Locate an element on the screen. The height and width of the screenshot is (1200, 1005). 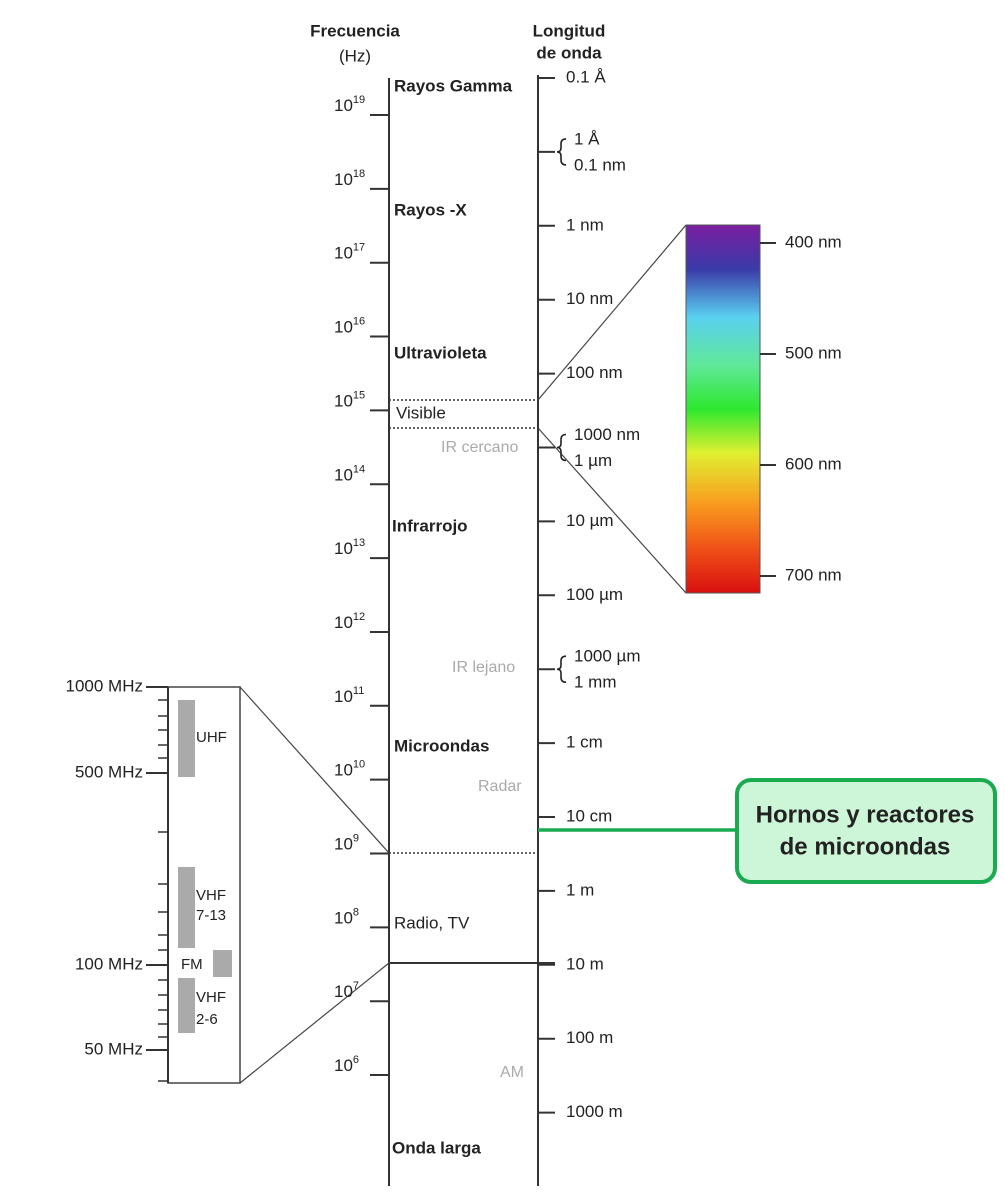
wavelength-label: 10 µm is located at coordinates (590, 520).